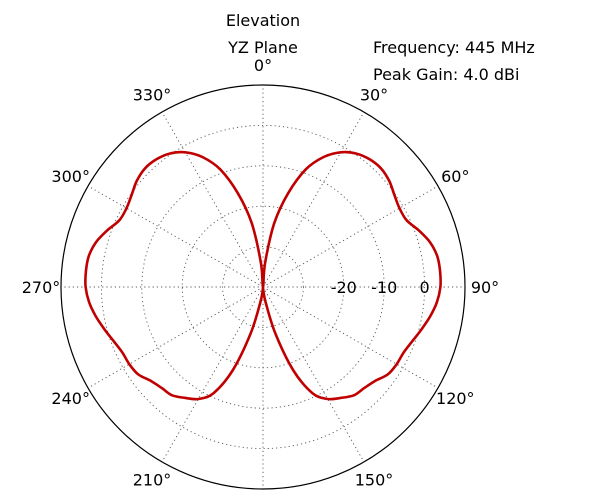 The width and height of the screenshot is (590, 502). I want to click on angle-tick-label: 270°, so click(41, 287).